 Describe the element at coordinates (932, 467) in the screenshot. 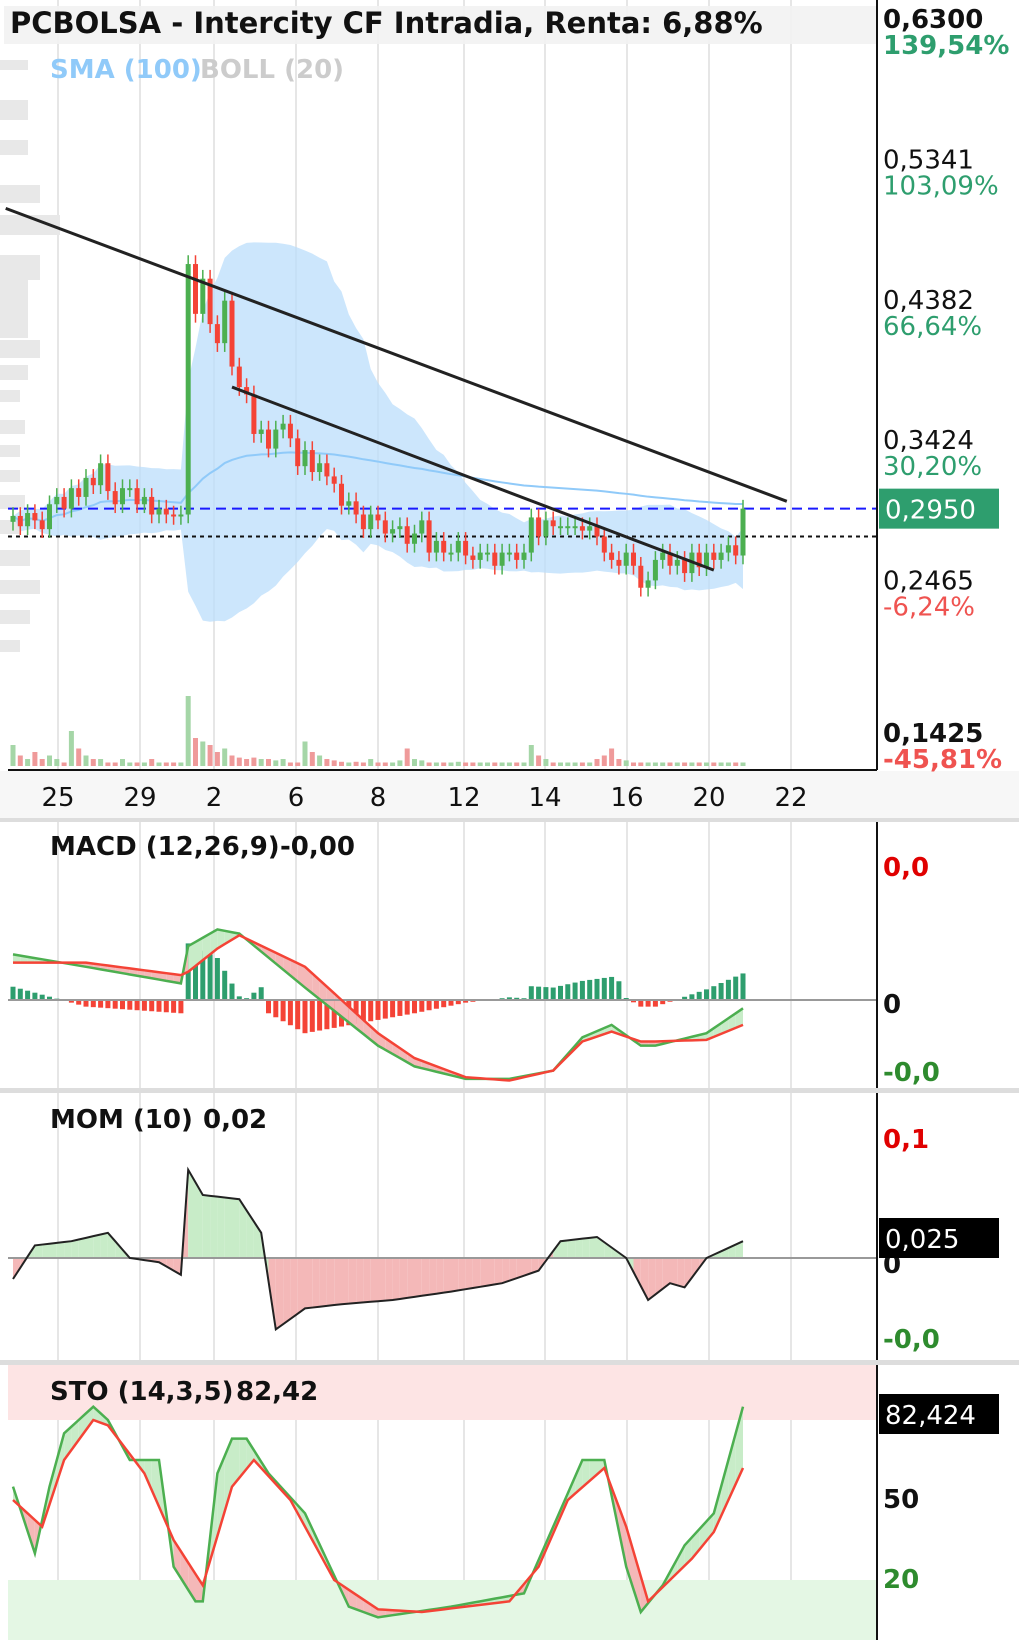

I see `y-tick-pct: 30,20%` at that location.